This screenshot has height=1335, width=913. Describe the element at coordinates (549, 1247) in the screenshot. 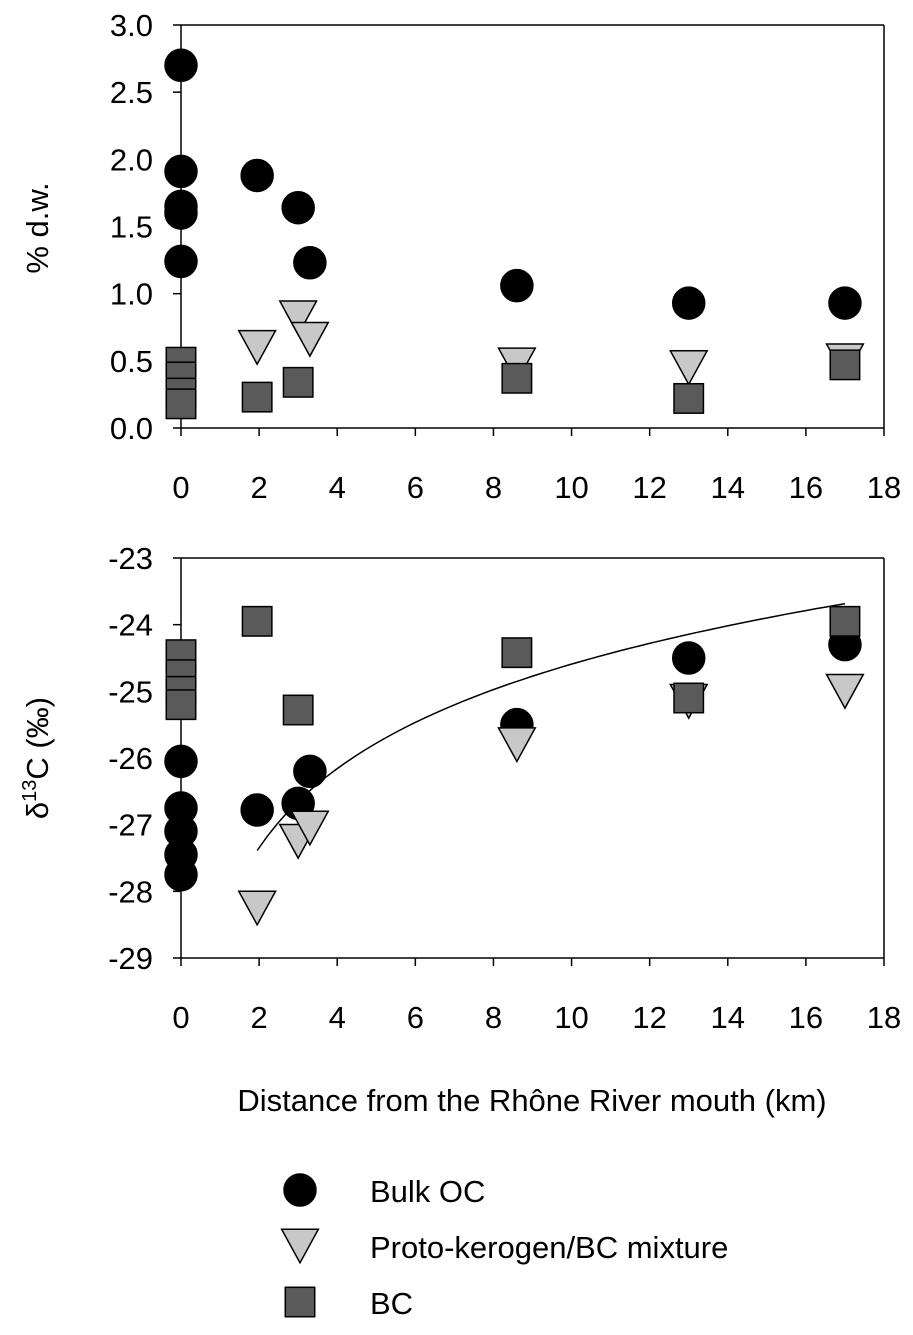

I see `proto-kerogen-bc-mixture-legend-label: Proto-kerogen/BC mixture` at that location.